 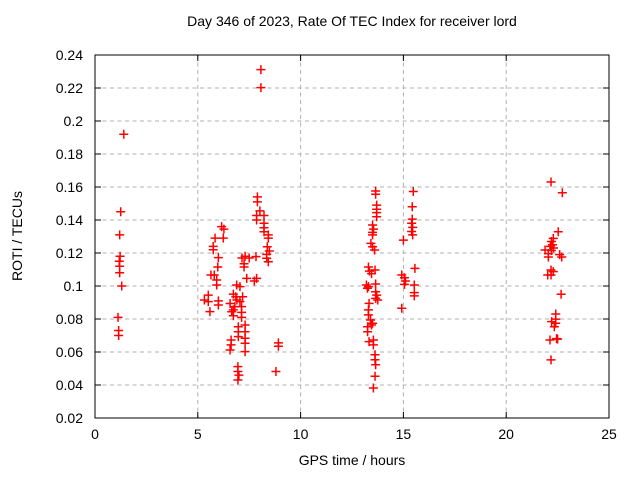 I want to click on x-tick-label: 0, so click(x=95, y=434).